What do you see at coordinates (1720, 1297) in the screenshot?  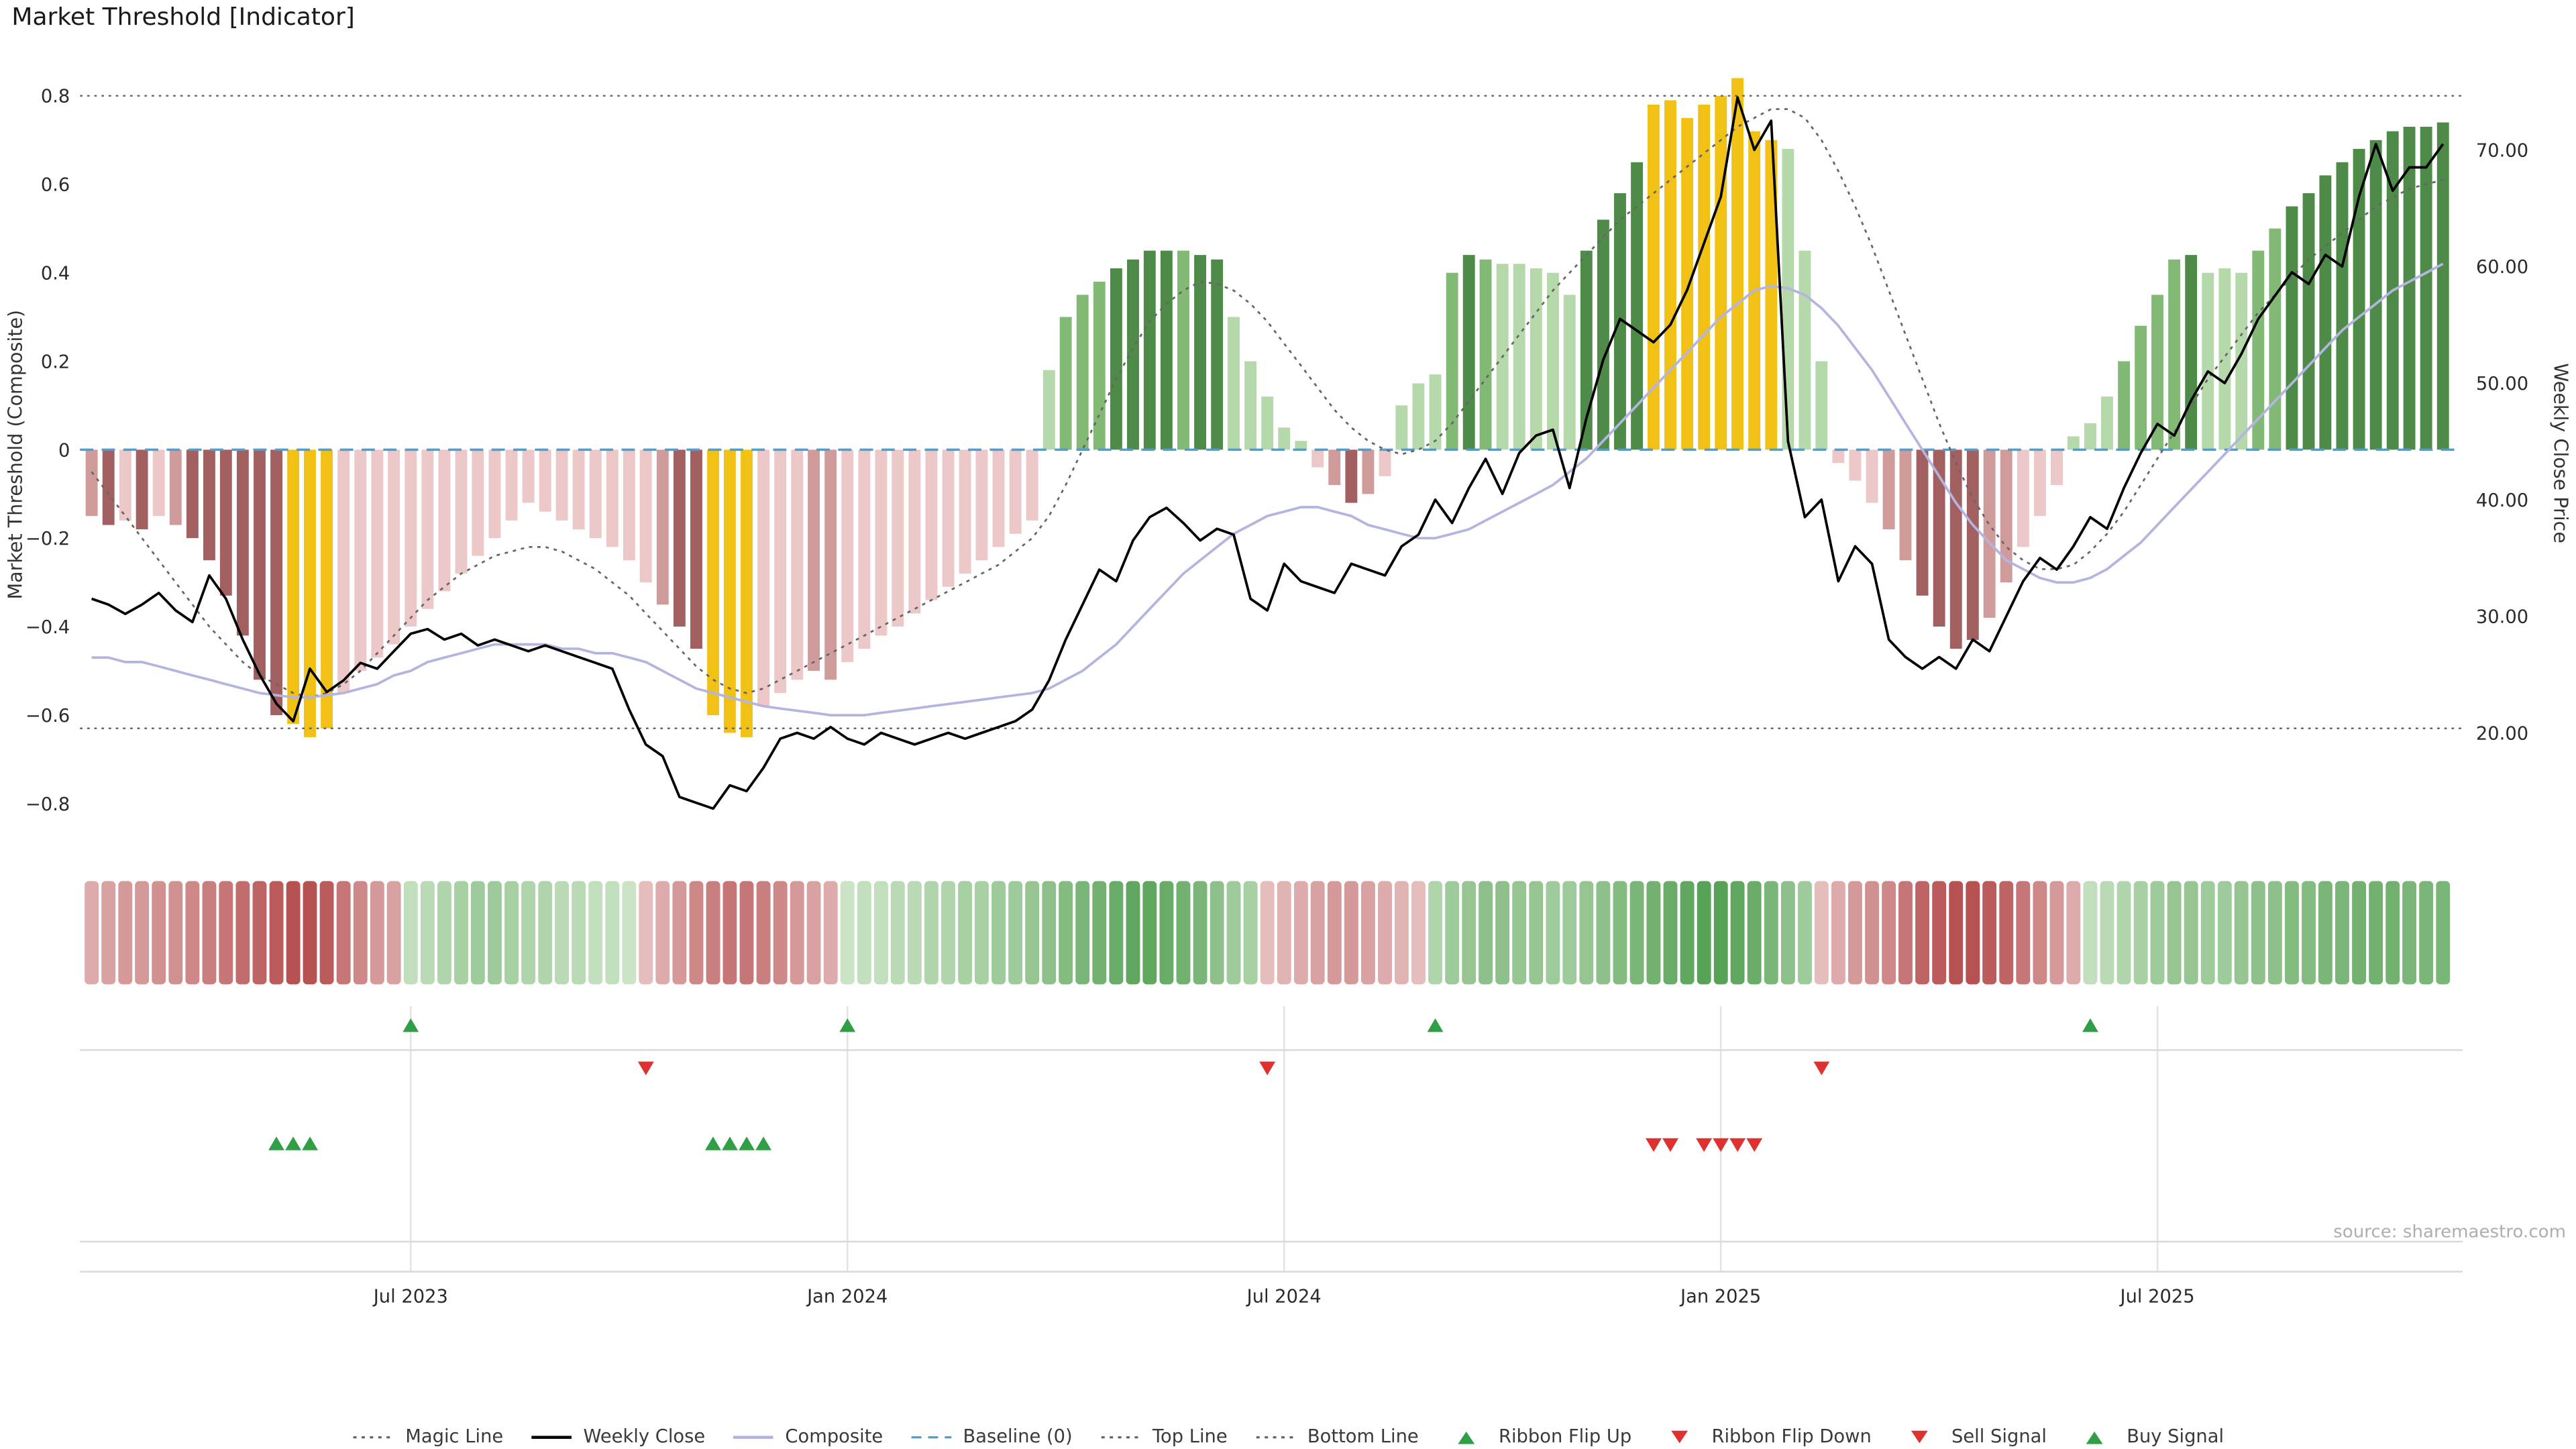 I see `svg-text: Jan 2025` at bounding box center [1720, 1297].